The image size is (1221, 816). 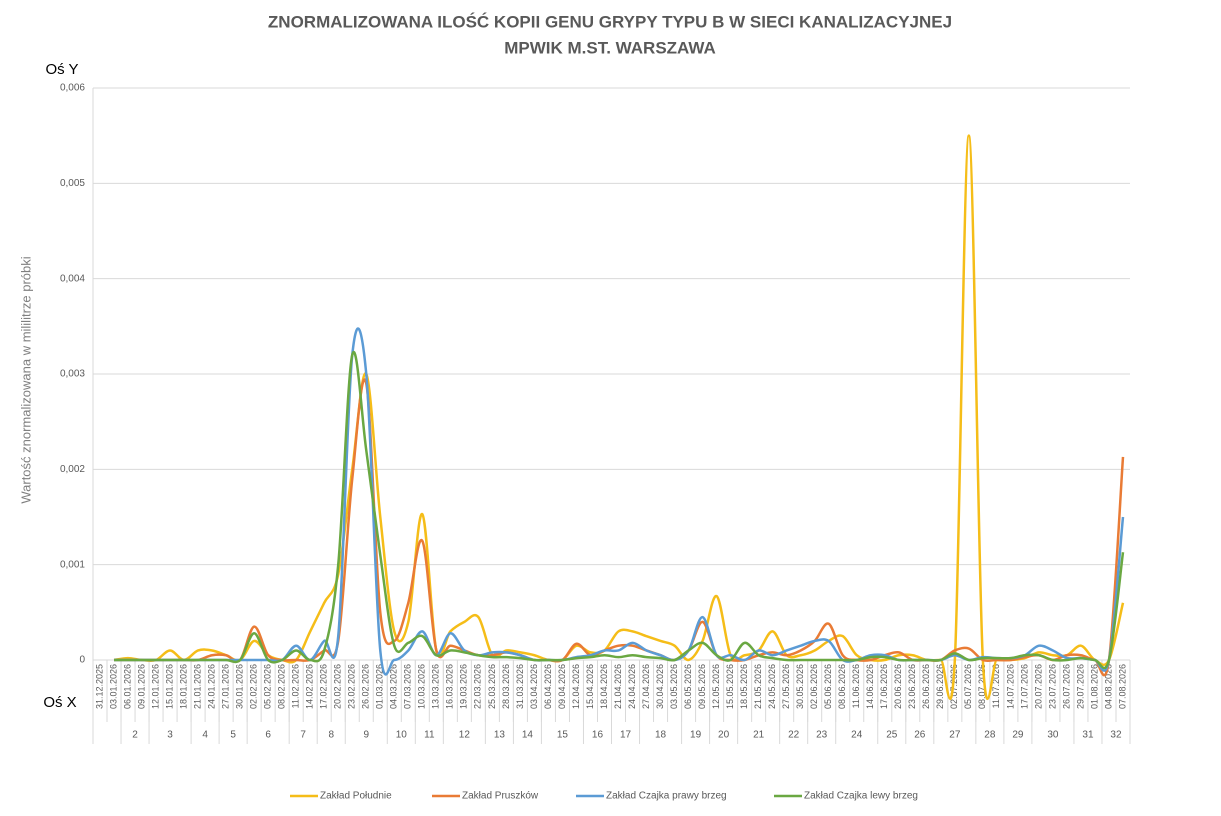 What do you see at coordinates (1053, 735) in the screenshot?
I see `group-label: 30` at bounding box center [1053, 735].